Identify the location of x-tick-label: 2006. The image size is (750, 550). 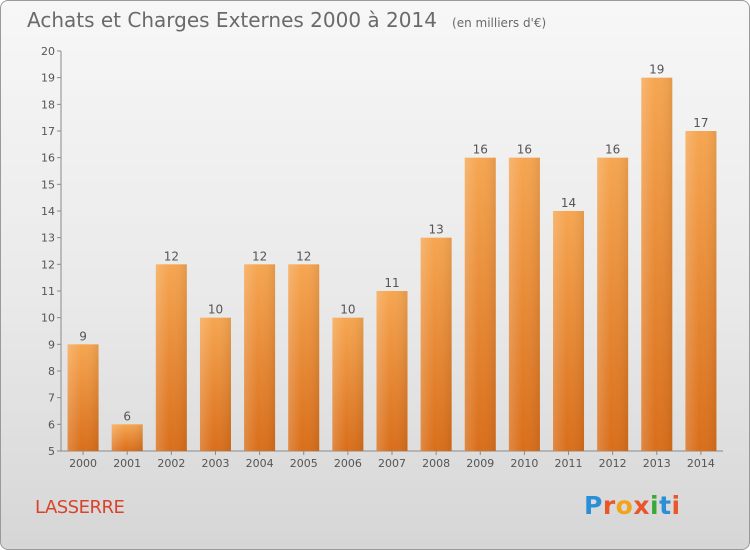
(348, 463).